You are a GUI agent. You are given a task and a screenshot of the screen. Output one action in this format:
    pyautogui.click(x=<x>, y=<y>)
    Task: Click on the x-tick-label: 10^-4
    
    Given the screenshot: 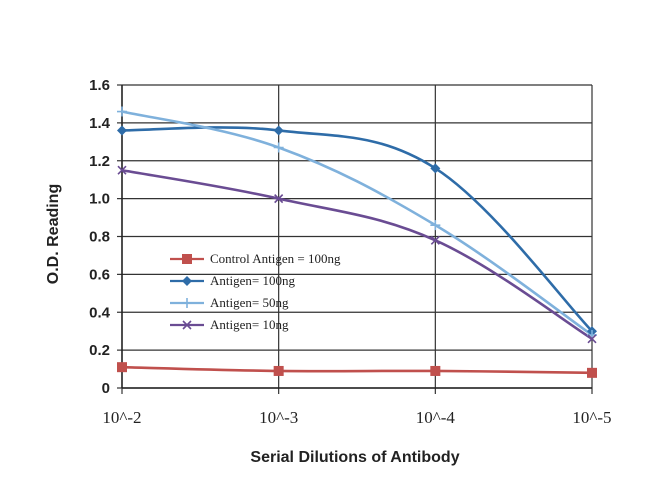 What is the action you would take?
    pyautogui.click(x=436, y=417)
    